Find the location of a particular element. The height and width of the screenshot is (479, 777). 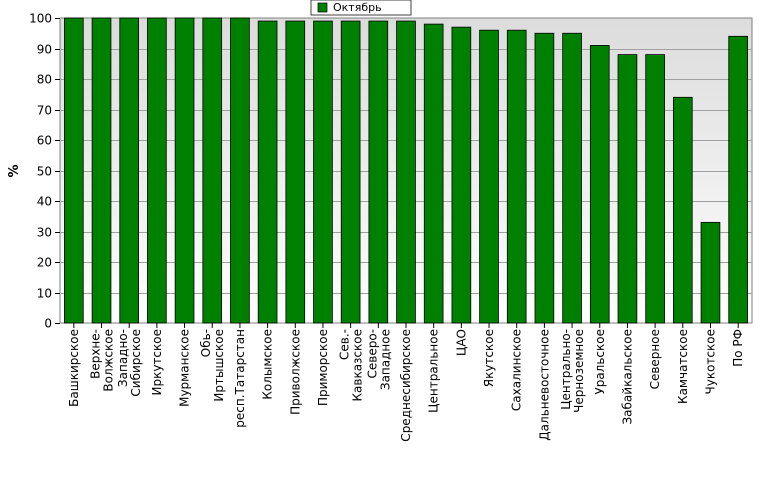

x-tick-label: Обь-Иртышское is located at coordinates (212, 365).